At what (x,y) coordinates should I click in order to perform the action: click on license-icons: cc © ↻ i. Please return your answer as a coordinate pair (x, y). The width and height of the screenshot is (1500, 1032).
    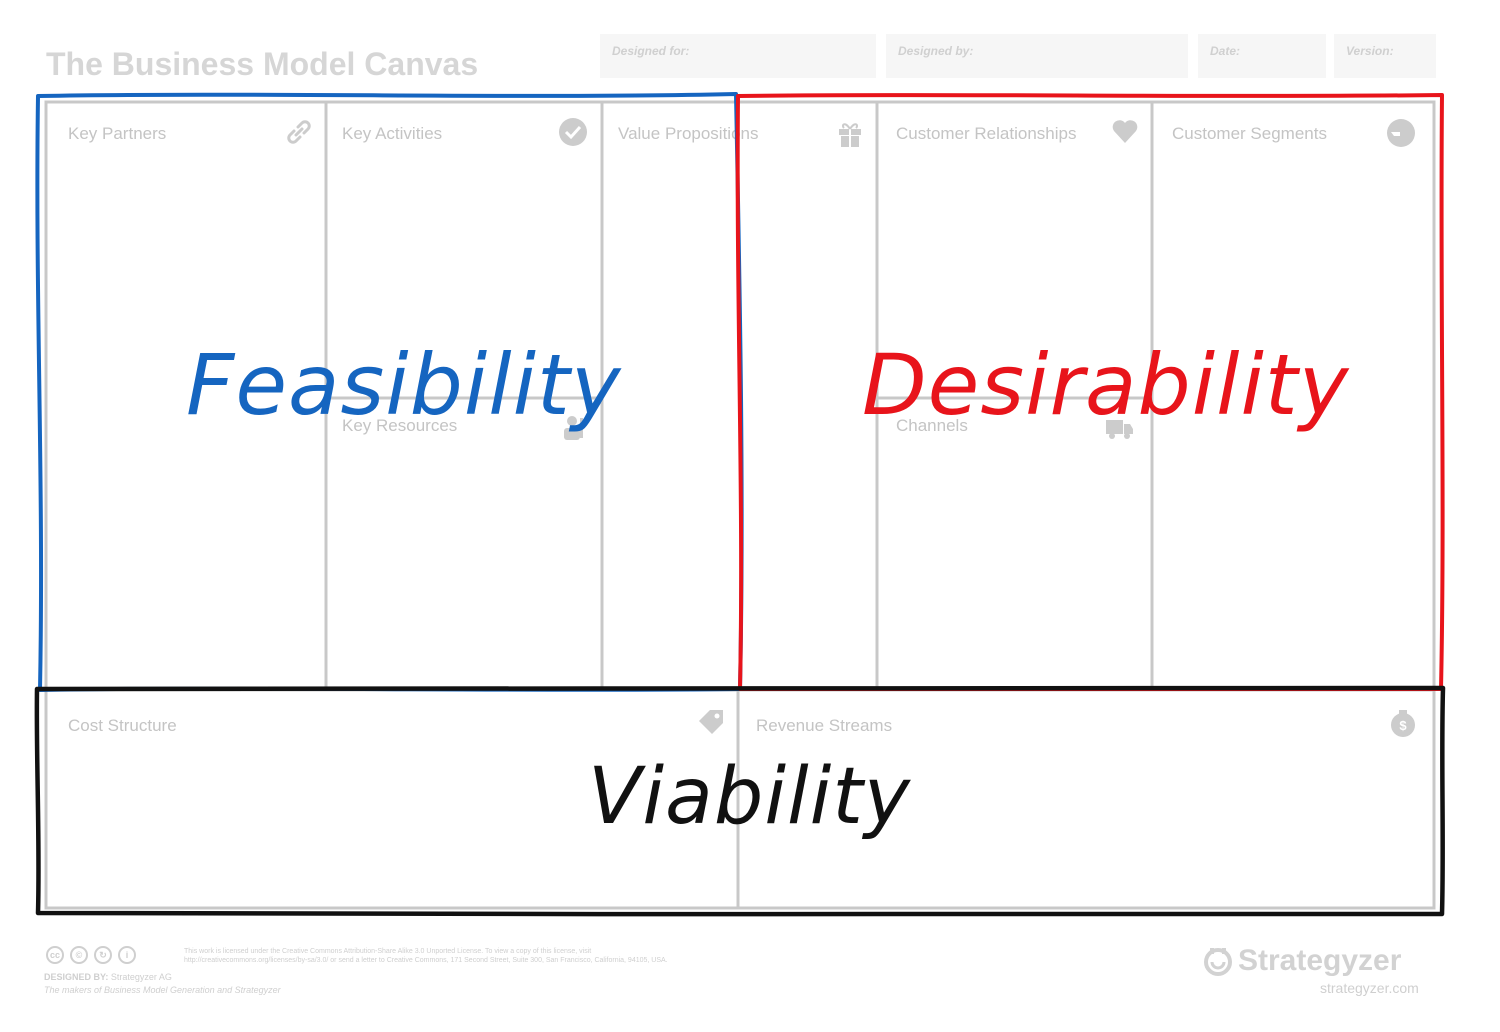
    Looking at the image, I should click on (91, 955).